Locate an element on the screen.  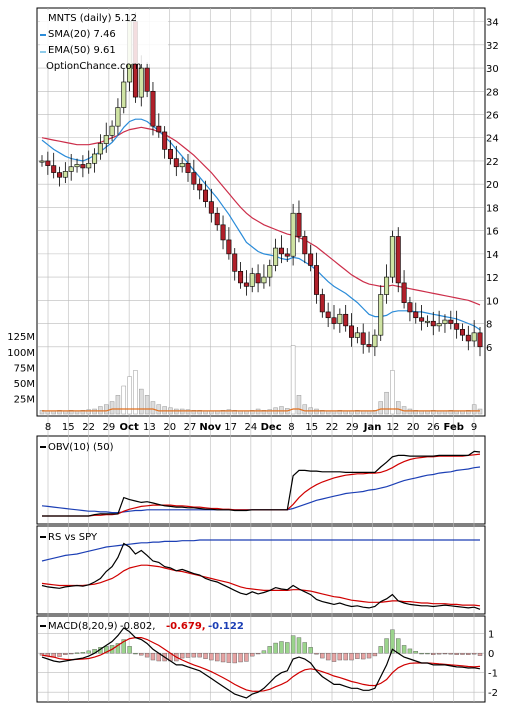
price-tick-label: 18 is located at coordinates (492, 208).